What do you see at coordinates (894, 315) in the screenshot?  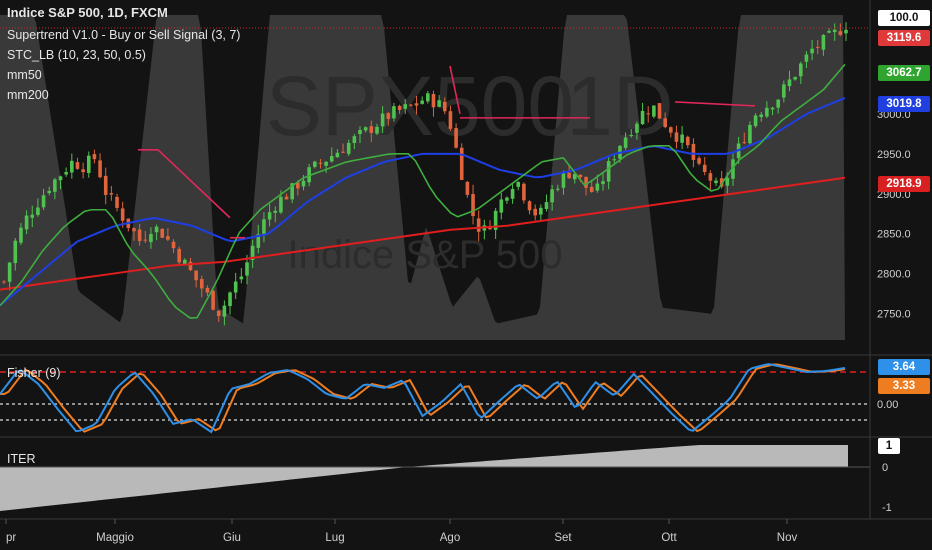 I see `y-tick-label: 2750.0` at bounding box center [894, 315].